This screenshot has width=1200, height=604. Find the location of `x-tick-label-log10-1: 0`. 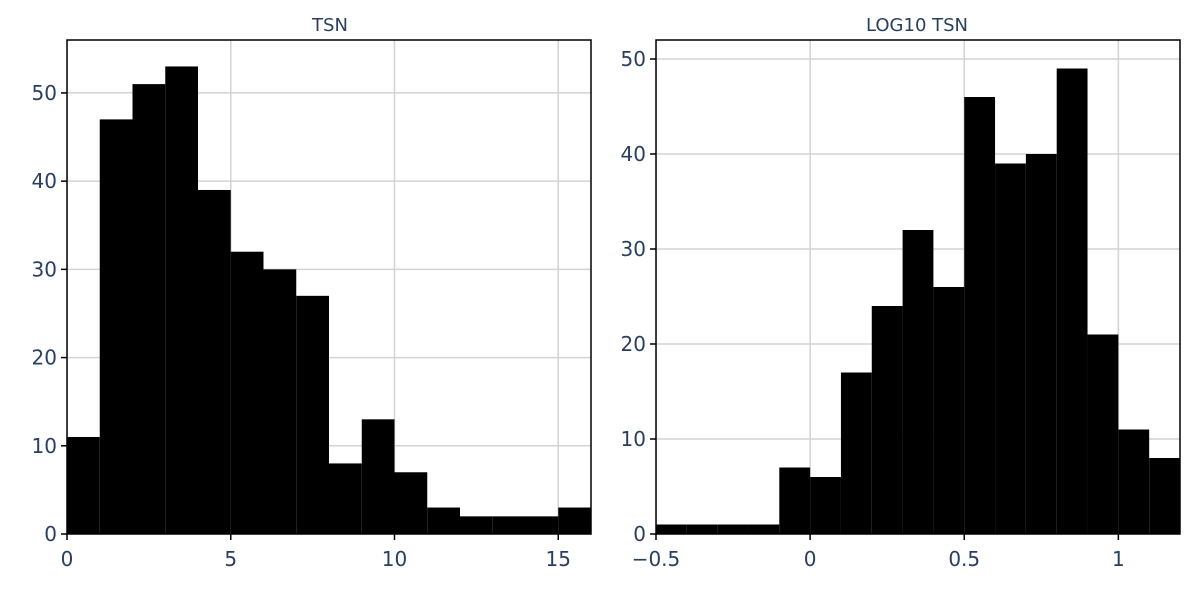

x-tick-label-log10-1: 0 is located at coordinates (810, 559).